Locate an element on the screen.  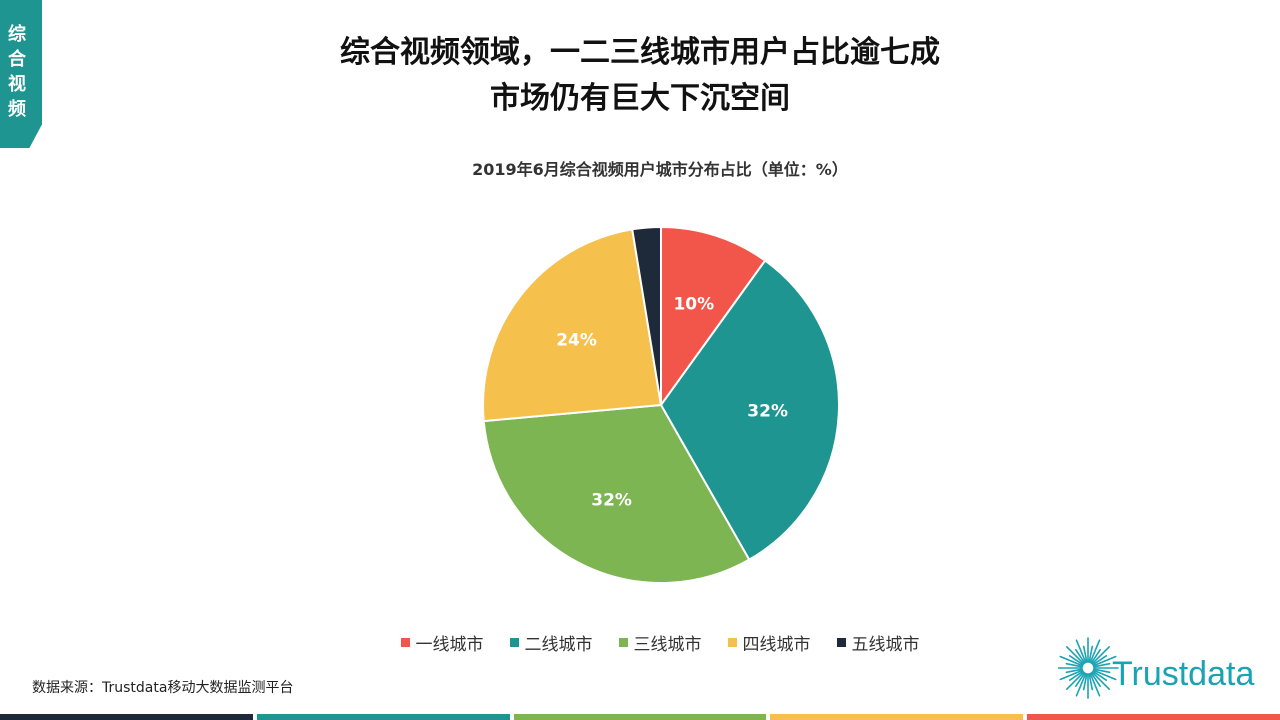
legend-item-4: 四线城市 is located at coordinates (769, 642).